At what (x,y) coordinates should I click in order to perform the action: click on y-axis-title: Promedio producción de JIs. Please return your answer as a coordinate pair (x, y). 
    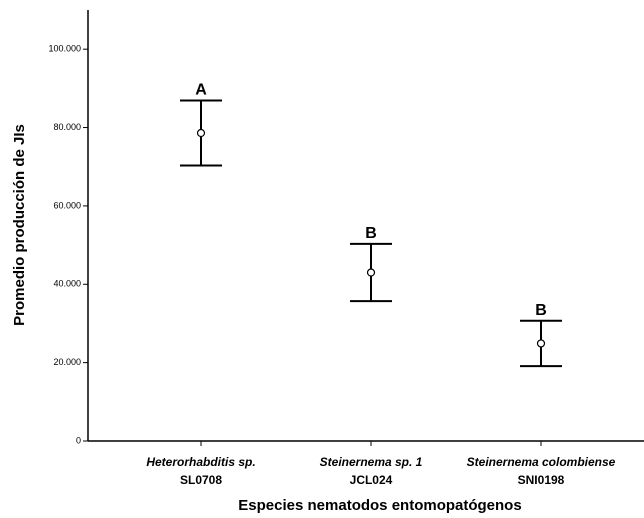
    Looking at the image, I should click on (19, 225).